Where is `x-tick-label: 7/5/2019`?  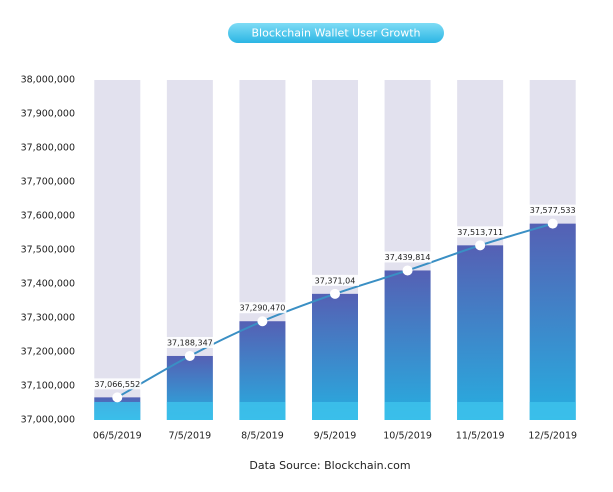
x-tick-label: 7/5/2019 is located at coordinates (190, 436).